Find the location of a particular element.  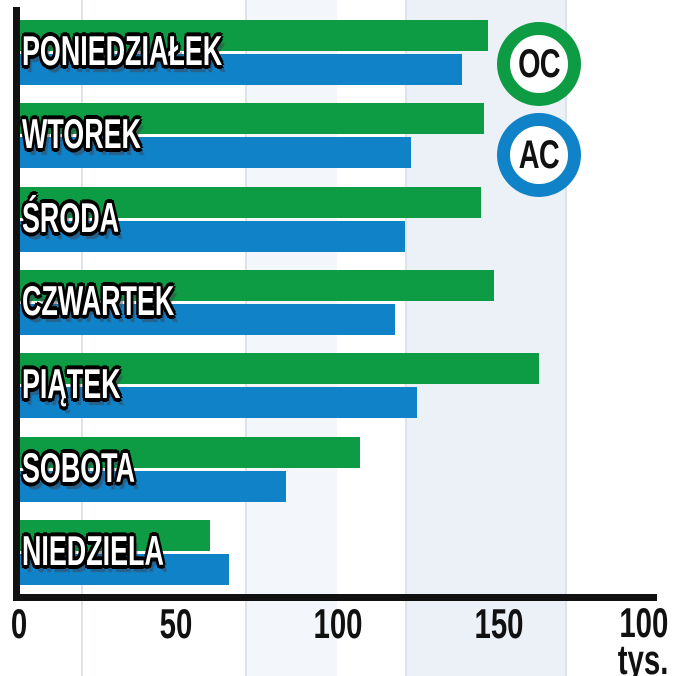

legend-ac-label: AC is located at coordinates (539, 154).